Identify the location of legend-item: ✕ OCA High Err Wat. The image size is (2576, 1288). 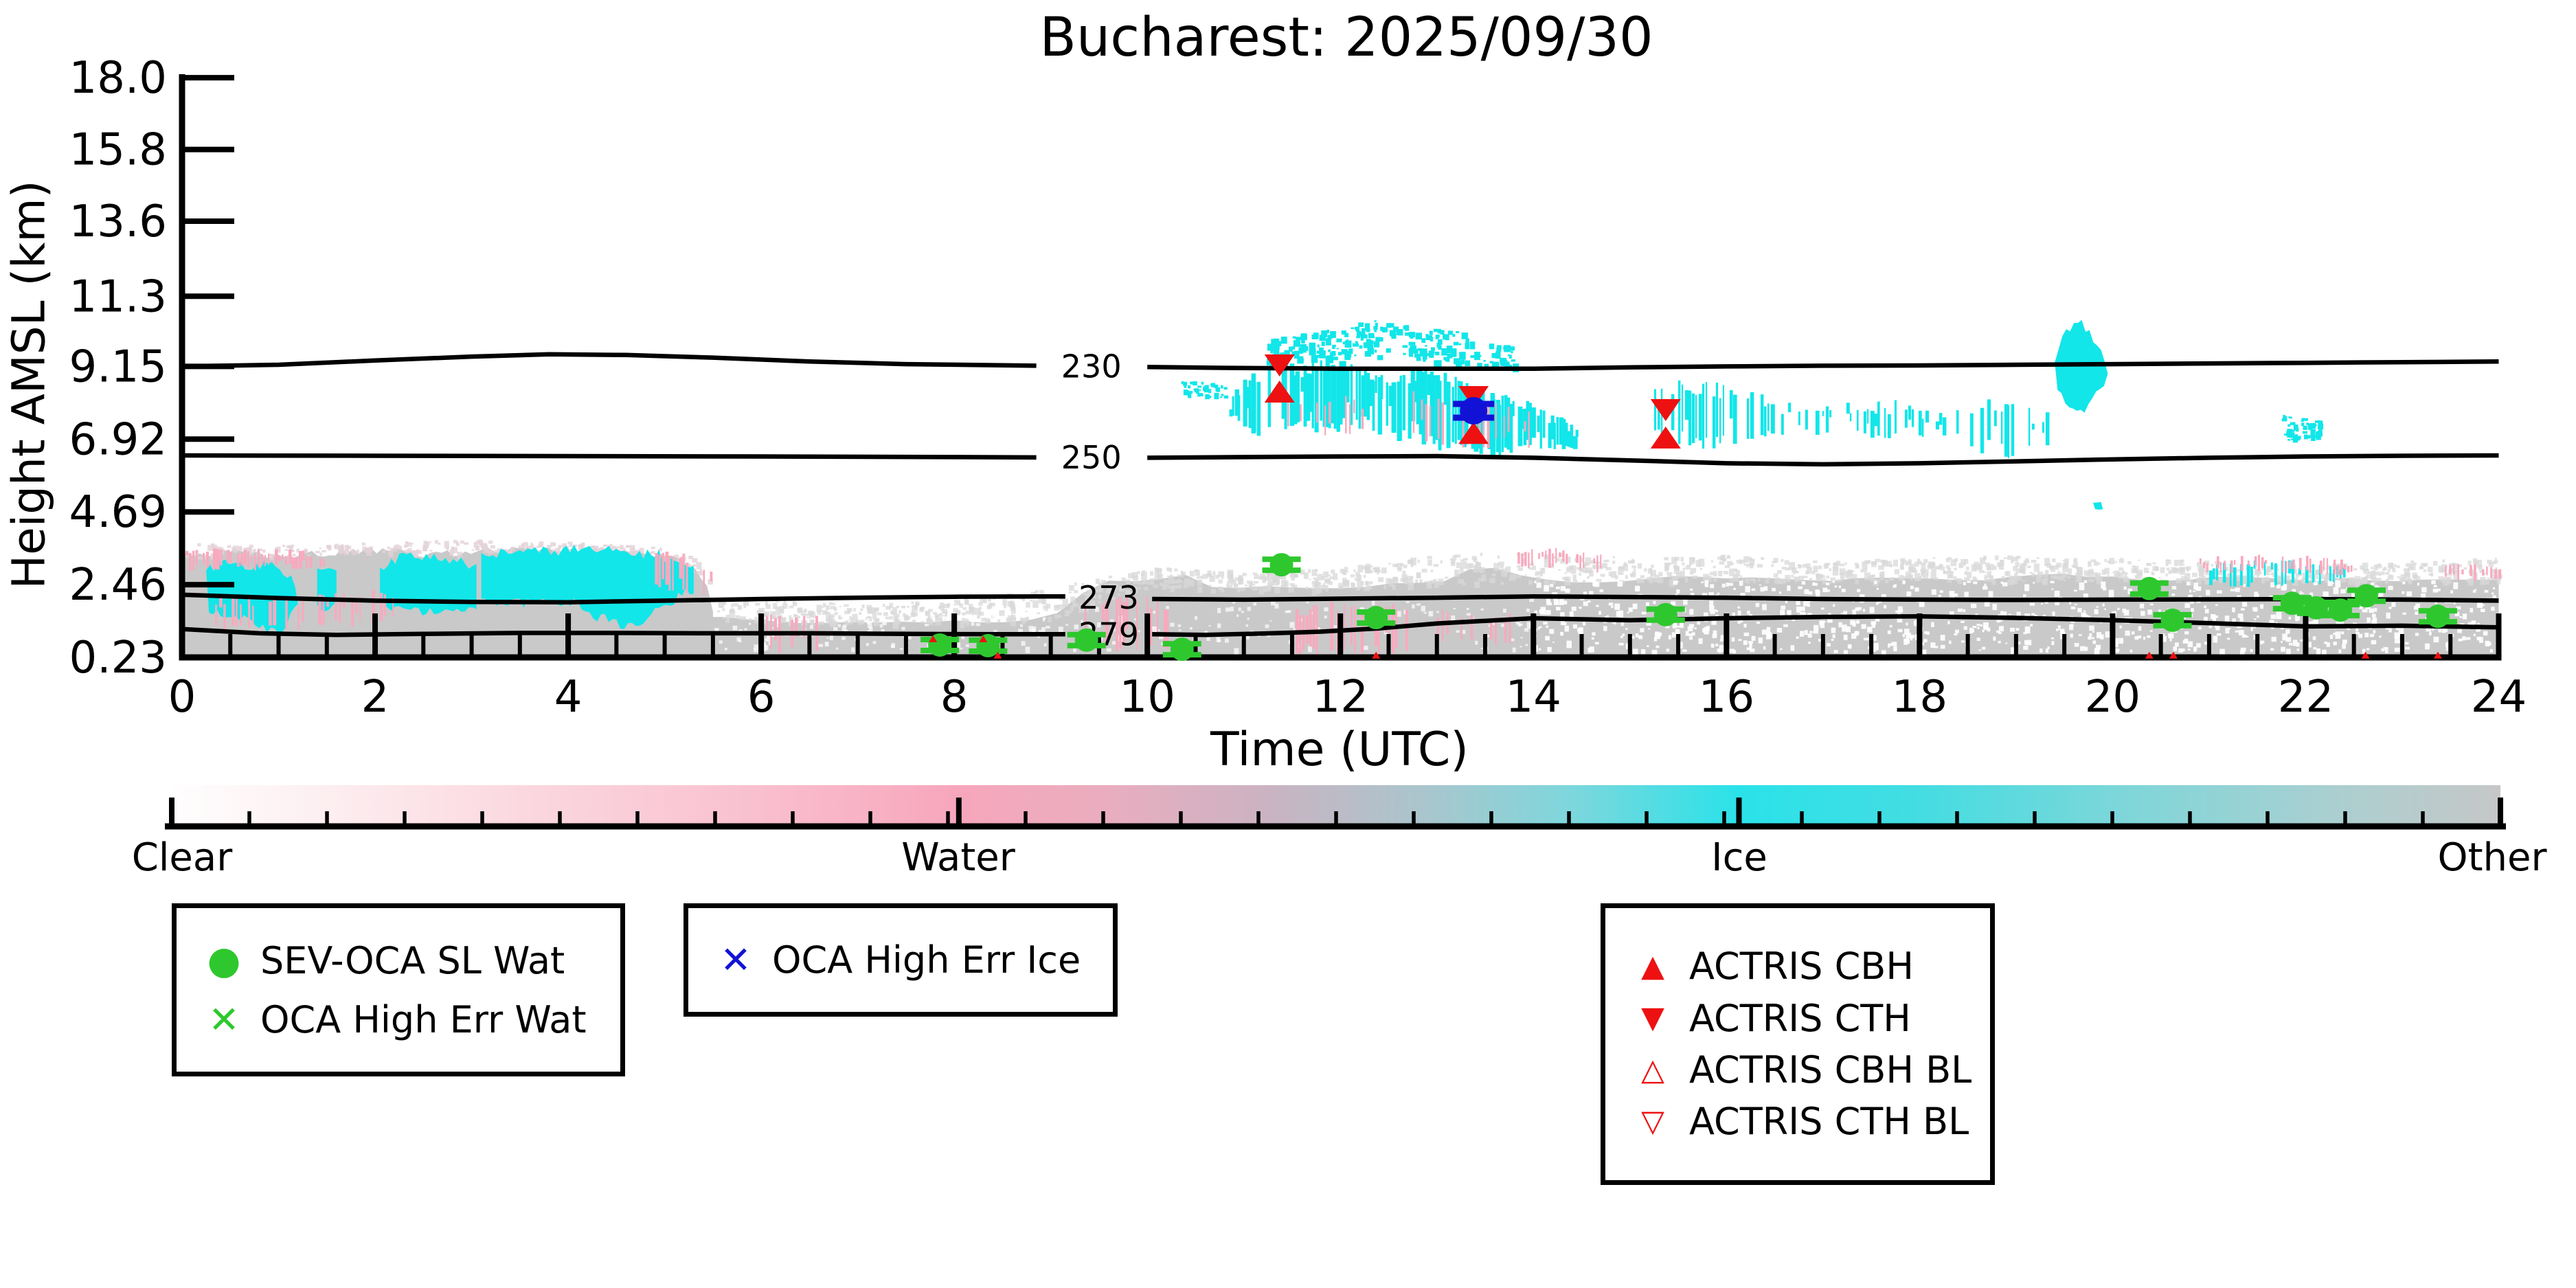
(411, 1020).